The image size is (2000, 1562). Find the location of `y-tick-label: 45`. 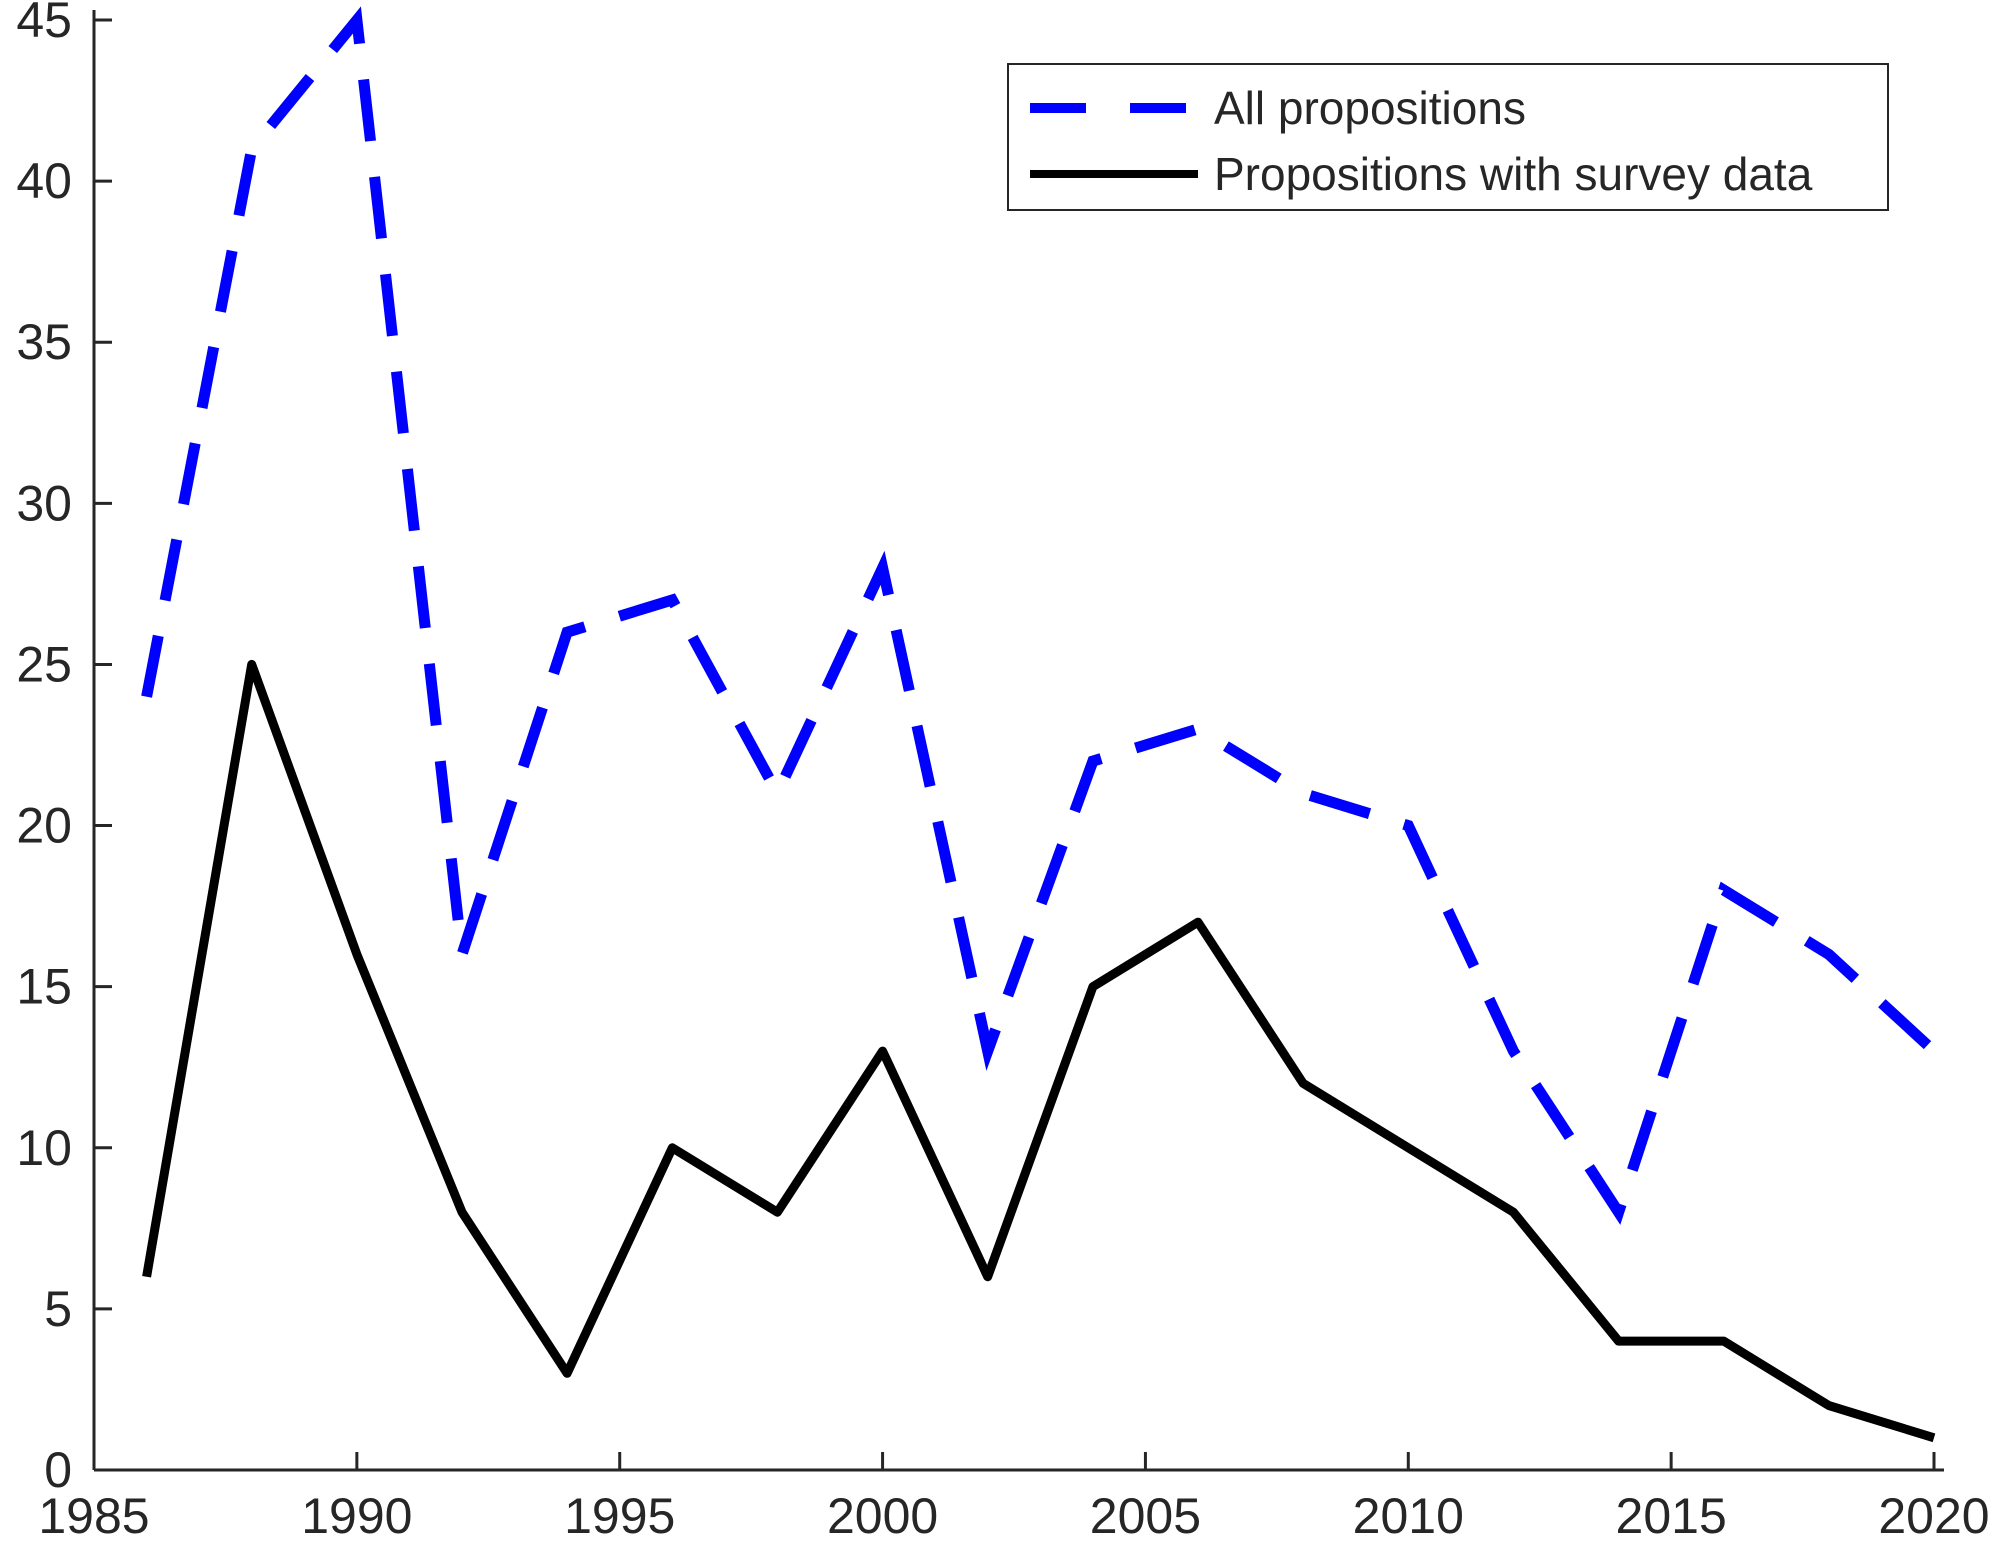

y-tick-label: 45 is located at coordinates (44, 24).